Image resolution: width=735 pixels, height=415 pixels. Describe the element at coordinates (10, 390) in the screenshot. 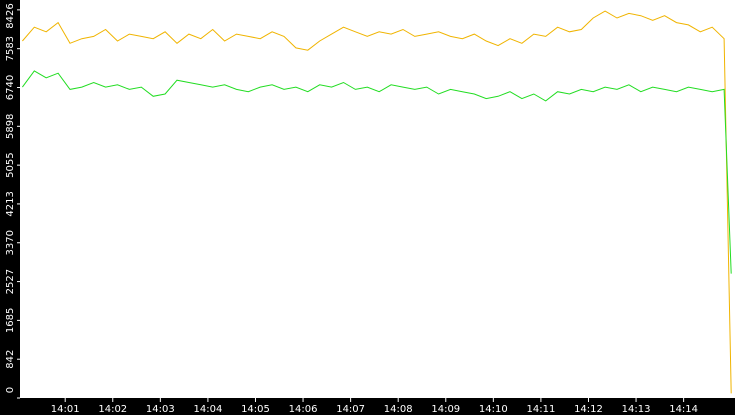

I see `y-tick-label: 0` at that location.